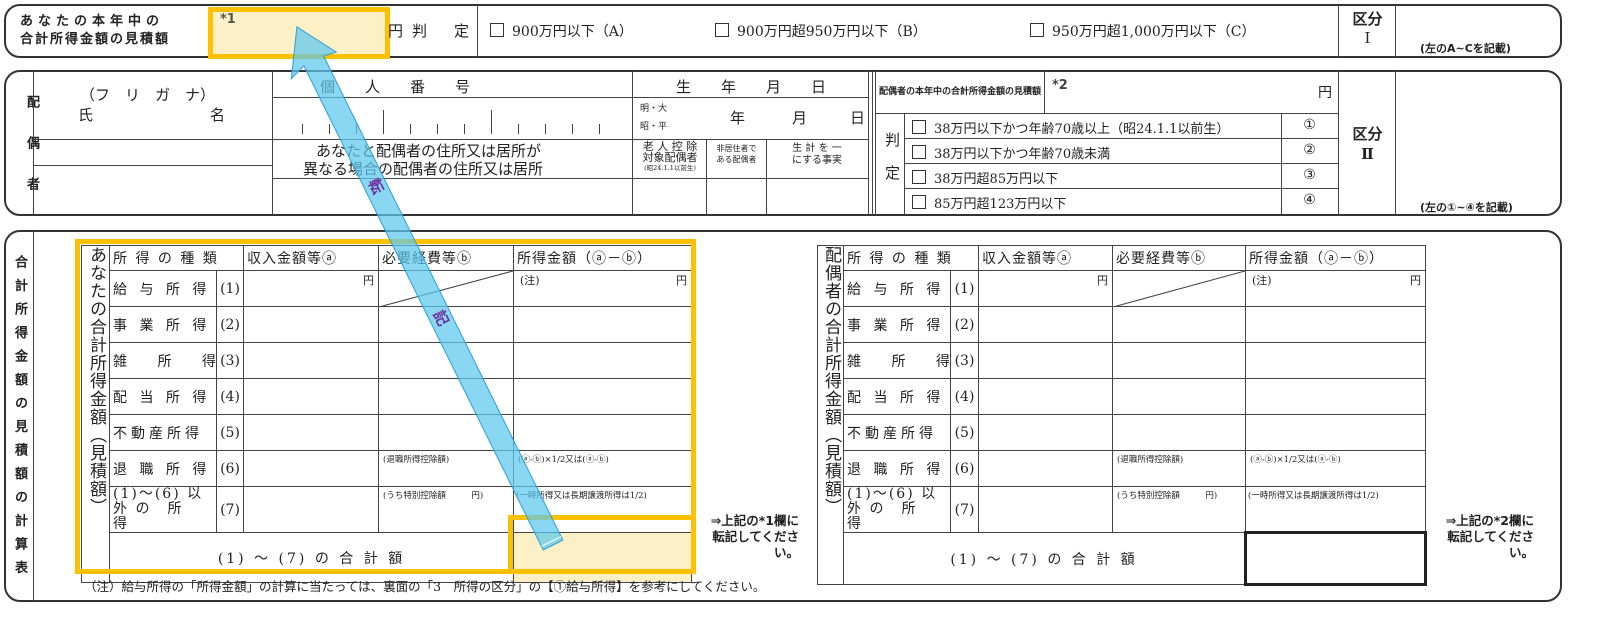 The width and height of the screenshot is (1607, 618). Describe the element at coordinates (446, 258) in the screenshot. I see `header-expenses: 必要経費等ⓑ` at that location.